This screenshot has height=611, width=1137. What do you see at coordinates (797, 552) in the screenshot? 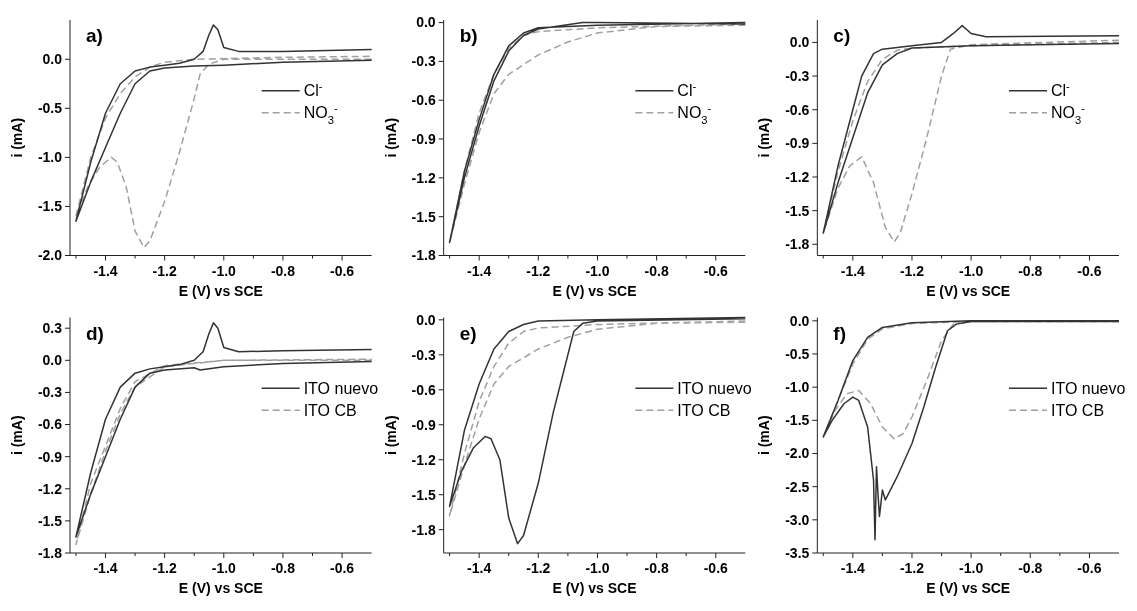
I see `y-tick-label: -3.5` at bounding box center [797, 552].